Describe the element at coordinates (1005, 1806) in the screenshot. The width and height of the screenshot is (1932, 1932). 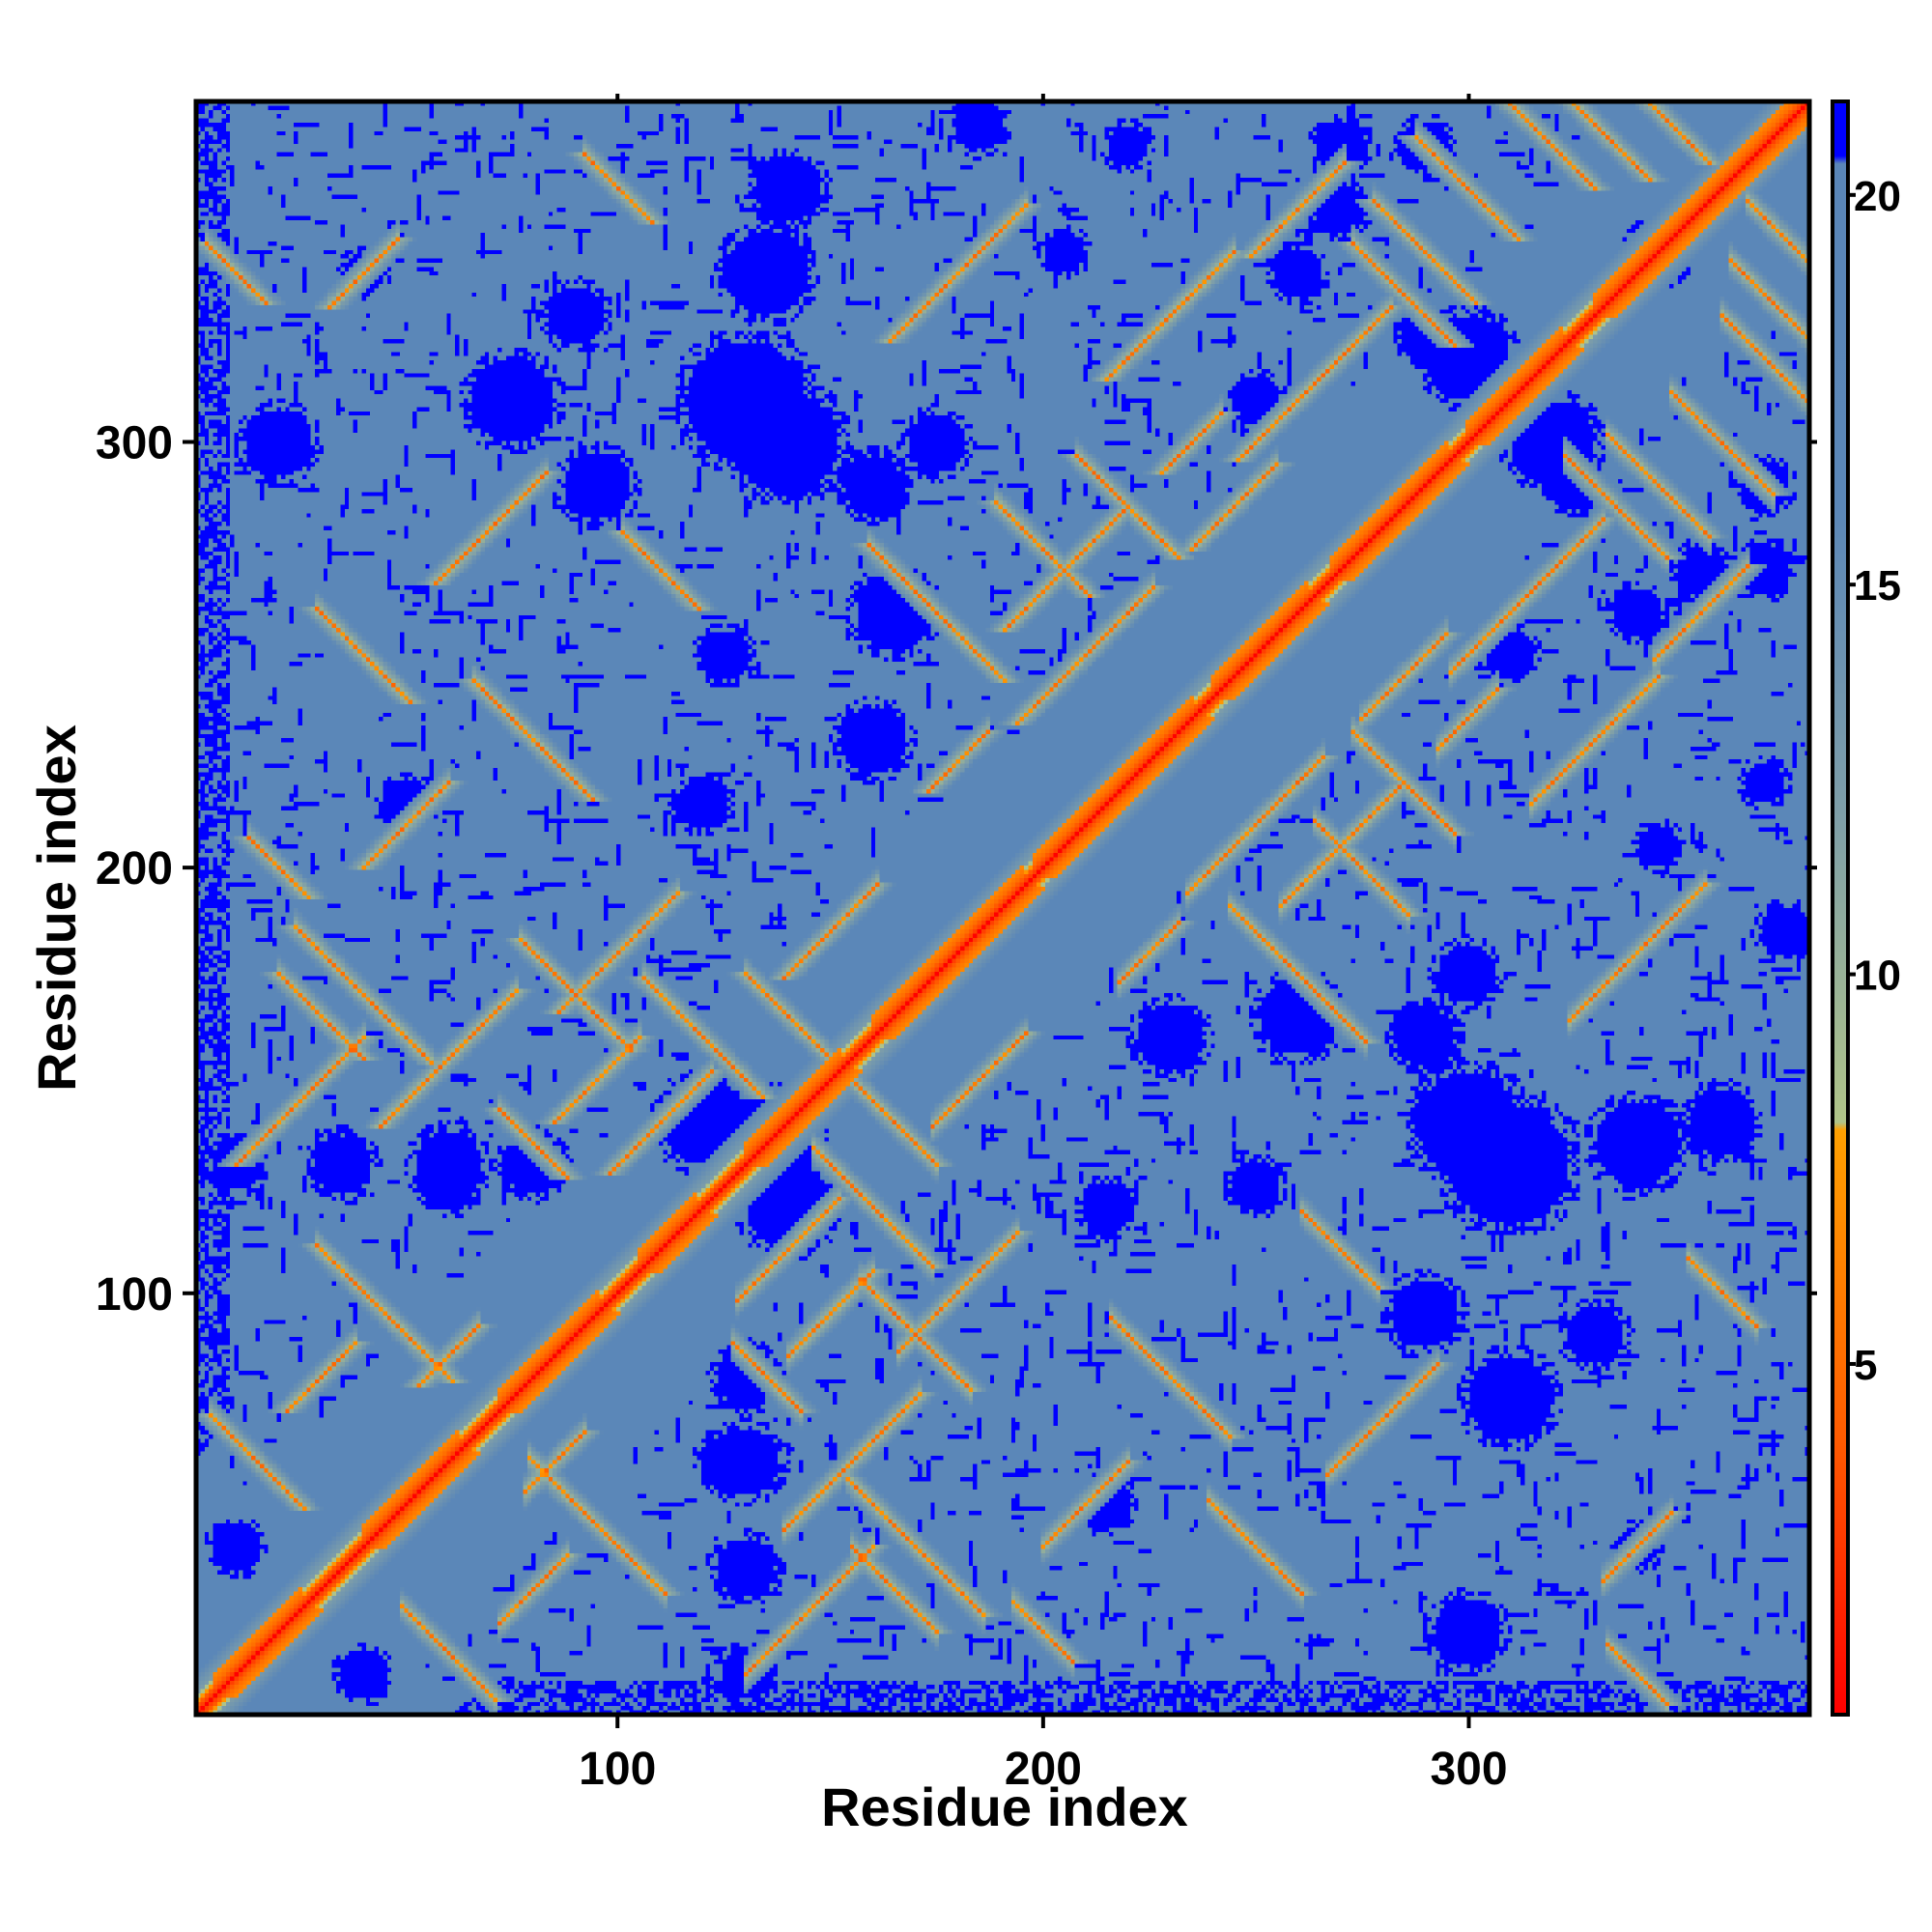
I see `x-axis-title: Residue index` at that location.